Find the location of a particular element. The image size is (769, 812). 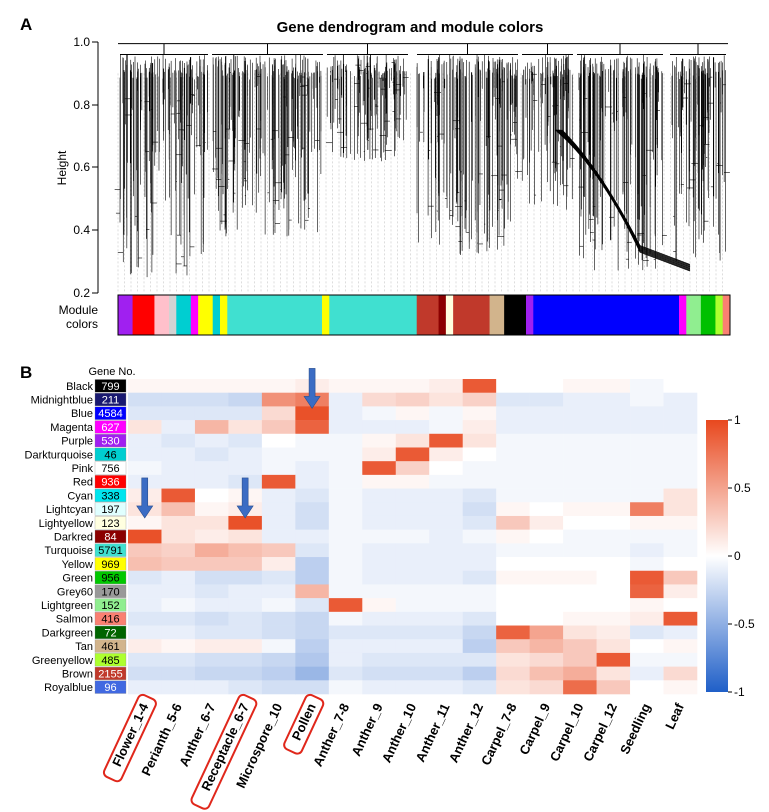

panel-a-label: A is located at coordinates (26, 24).